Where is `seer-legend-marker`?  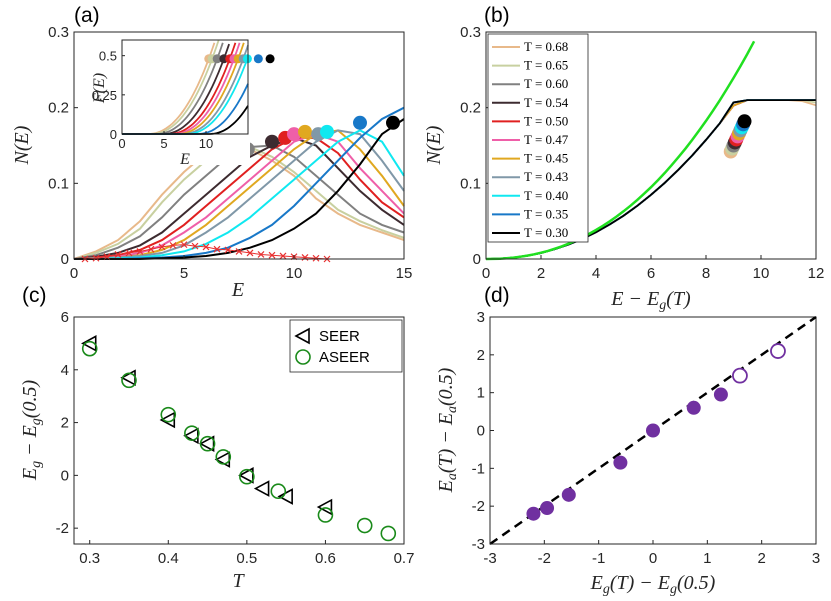
seer-legend-marker is located at coordinates (302, 336).